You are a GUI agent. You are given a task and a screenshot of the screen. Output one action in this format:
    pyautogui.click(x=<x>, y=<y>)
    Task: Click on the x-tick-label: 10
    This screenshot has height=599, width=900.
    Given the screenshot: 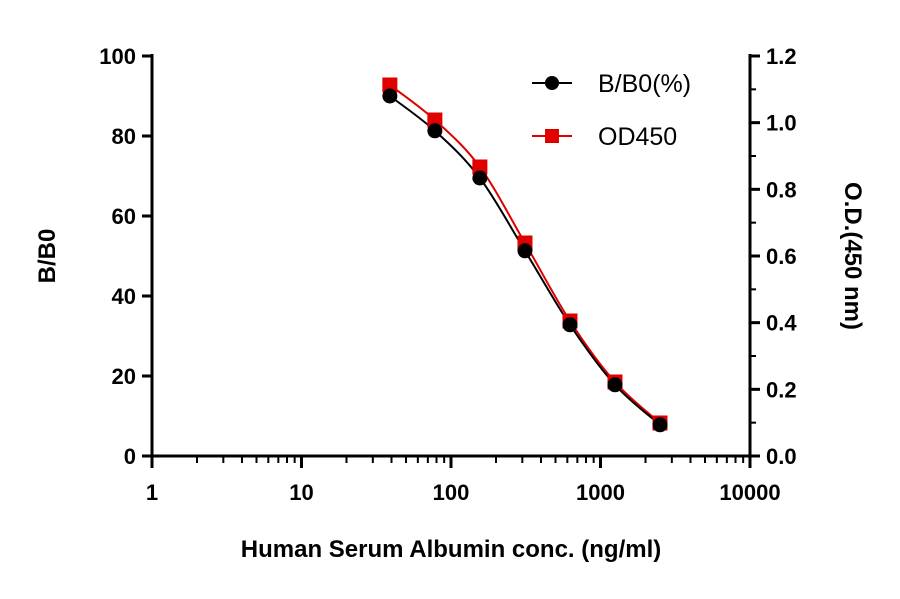 What is the action you would take?
    pyautogui.click(x=301, y=492)
    